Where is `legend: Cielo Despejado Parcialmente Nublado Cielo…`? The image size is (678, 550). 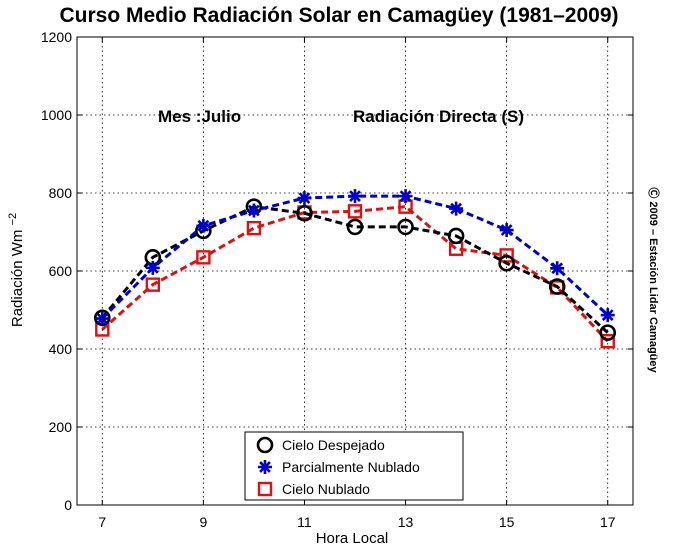 legend: Cielo Despejado Parcialmente Nublado Cielo… is located at coordinates (354, 466).